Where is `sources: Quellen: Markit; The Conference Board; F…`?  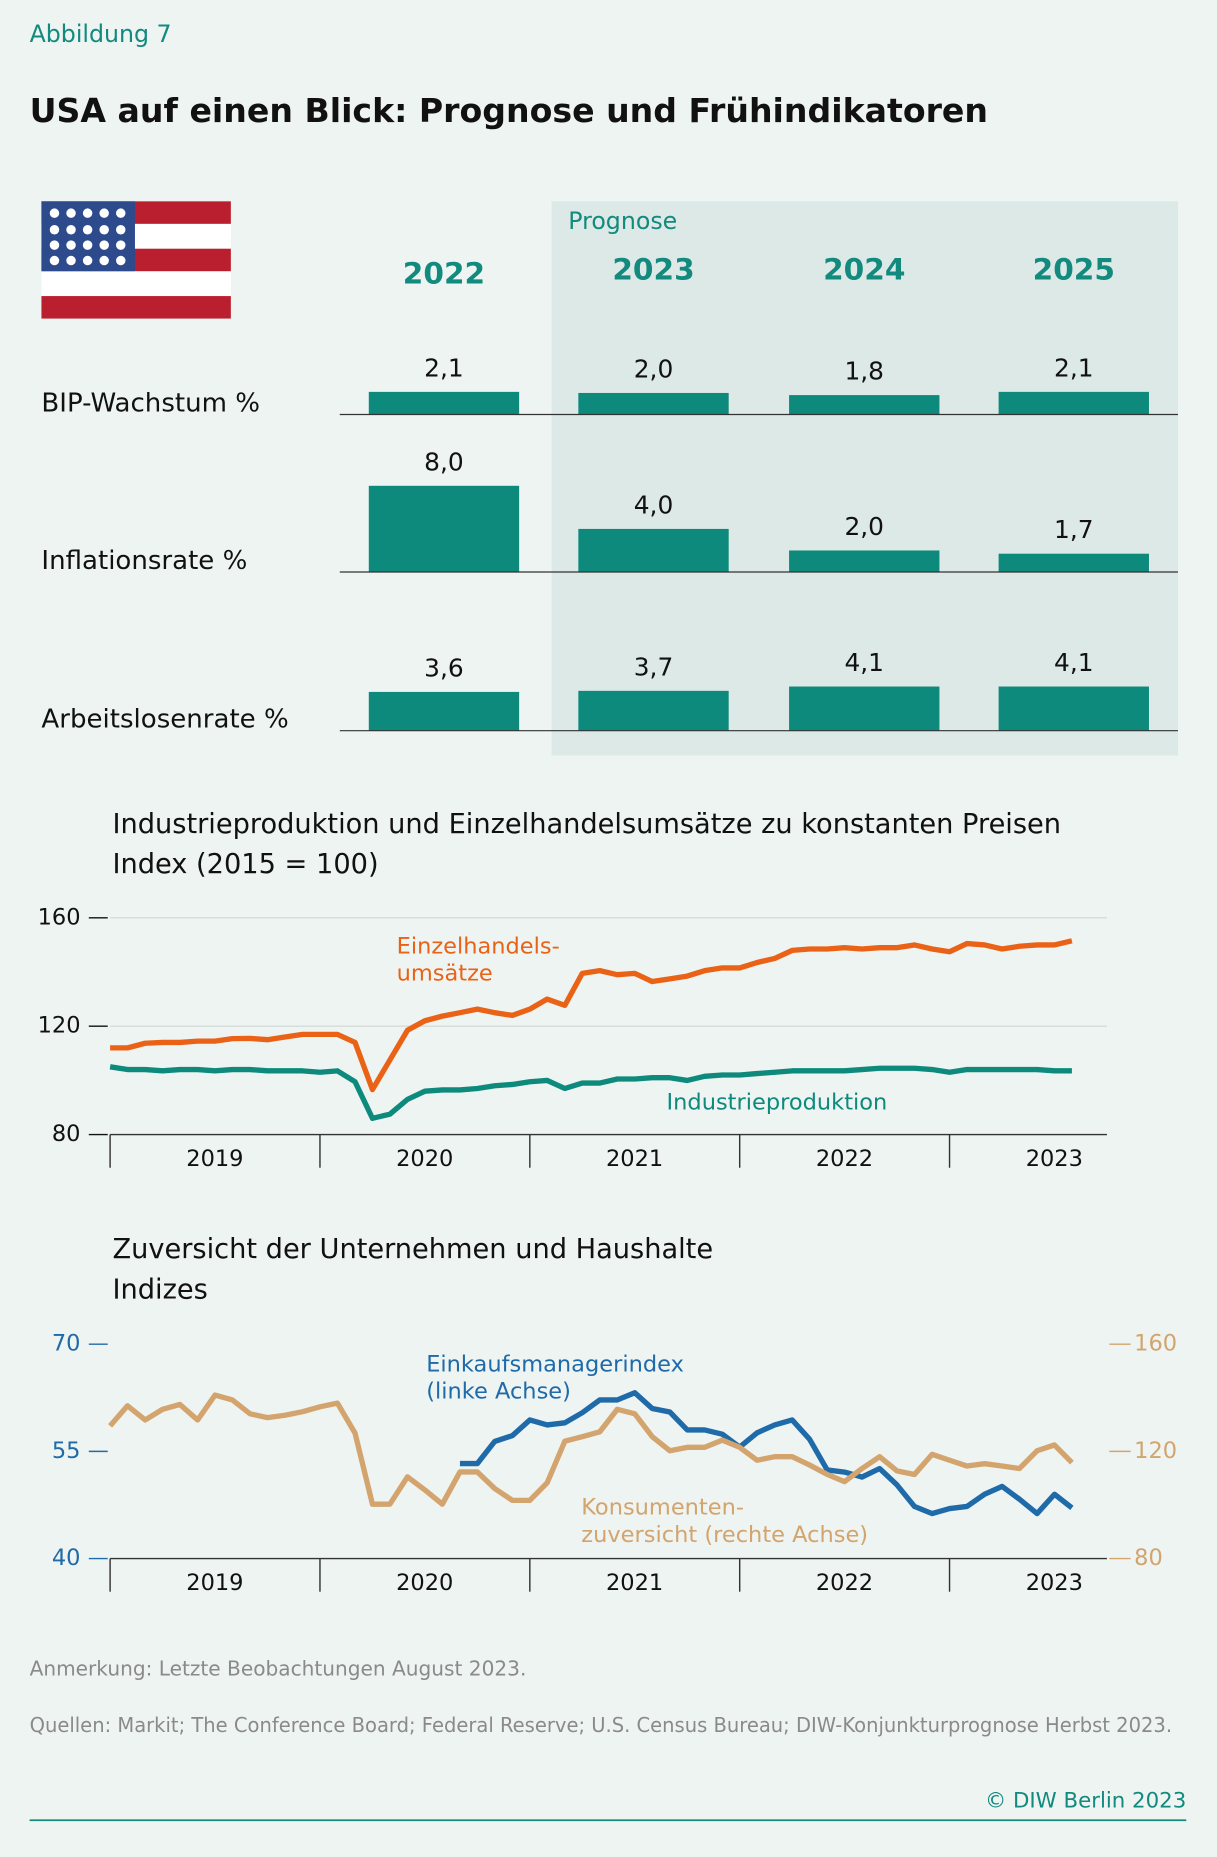 sources: Quellen: Markit; The Conference Board; F… is located at coordinates (601, 1725).